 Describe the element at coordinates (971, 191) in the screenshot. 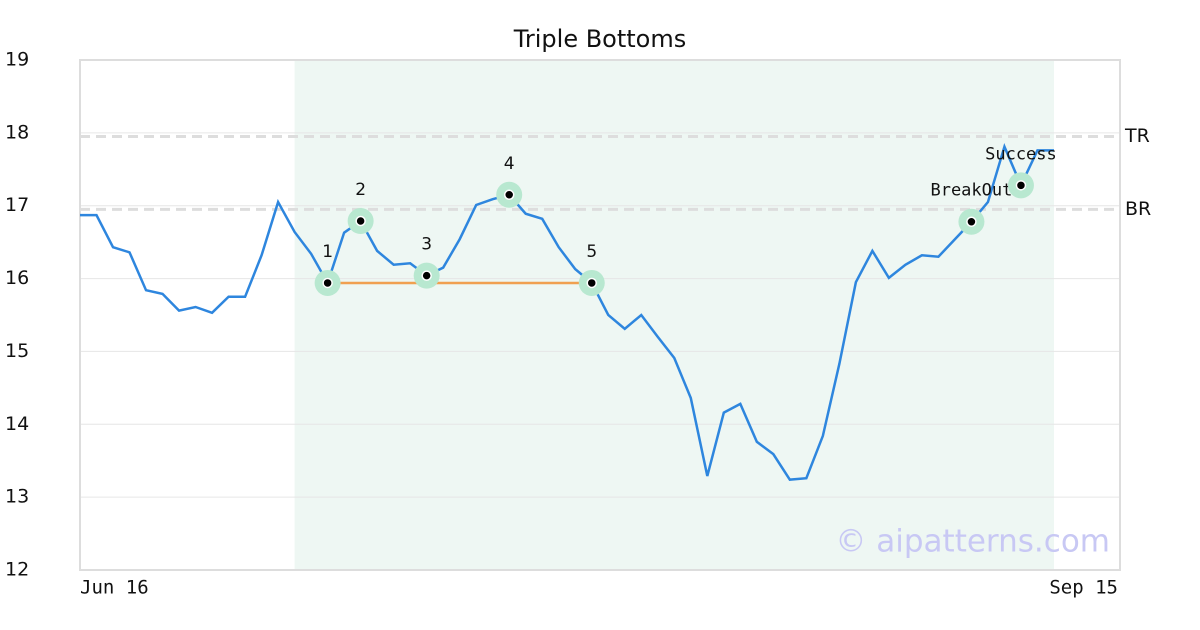

I see `point-label: BreakOut` at that location.